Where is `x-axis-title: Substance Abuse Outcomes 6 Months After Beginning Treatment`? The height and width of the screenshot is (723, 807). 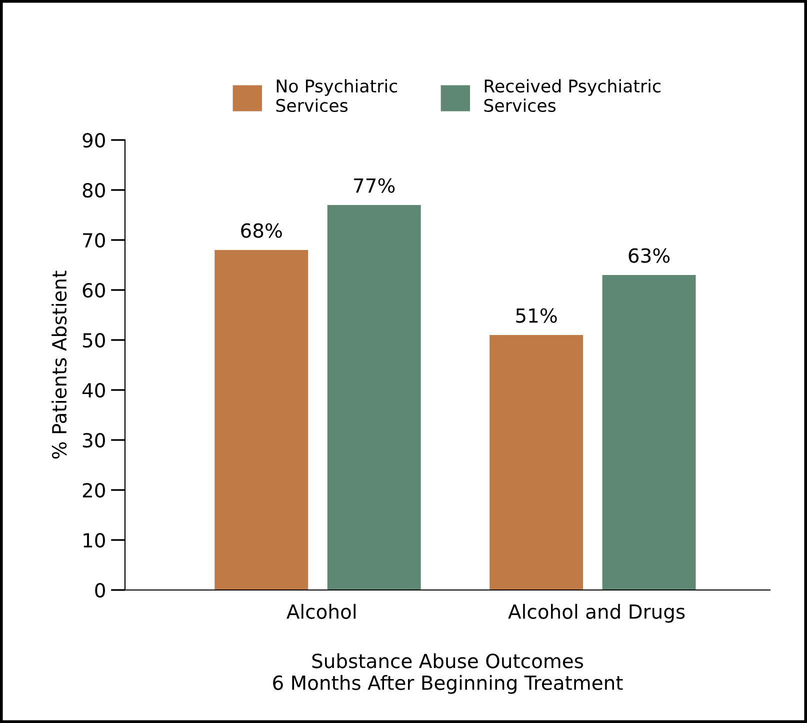 x-axis-title: Substance Abuse Outcomes 6 Months After Beginning Treatment is located at coordinates (448, 673).